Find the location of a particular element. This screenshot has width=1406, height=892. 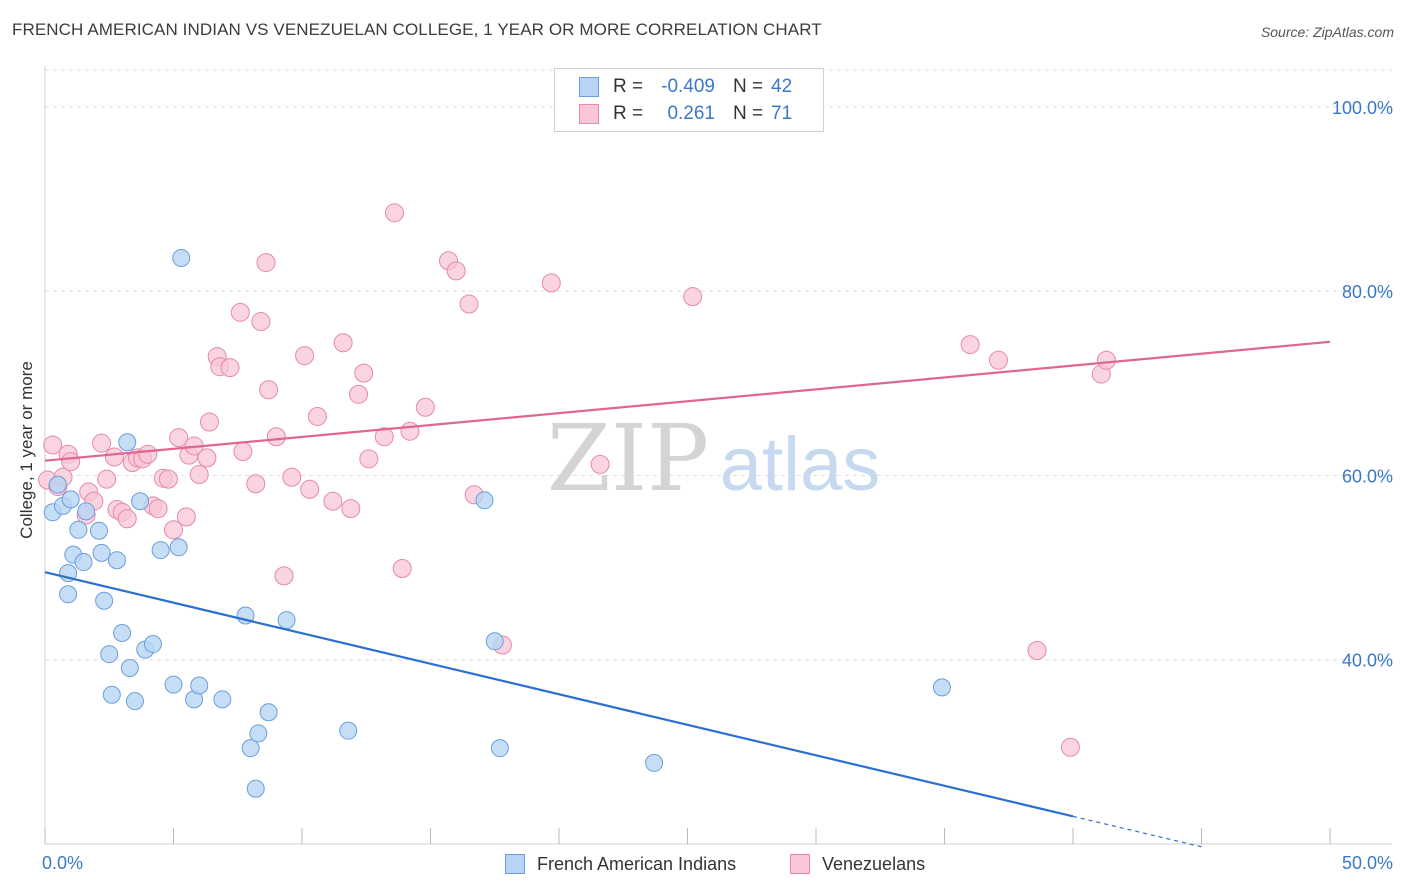

legend-item-venezuelans: Venezuelans is located at coordinates (857, 864).